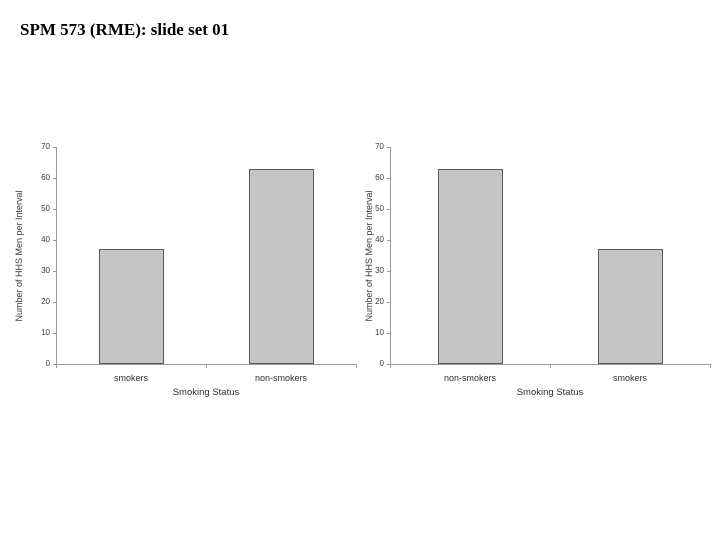 This screenshot has width=720, height=540. What do you see at coordinates (125, 29) in the screenshot?
I see `slide-title: SPM 573 (RME): slide set 01` at bounding box center [125, 29].